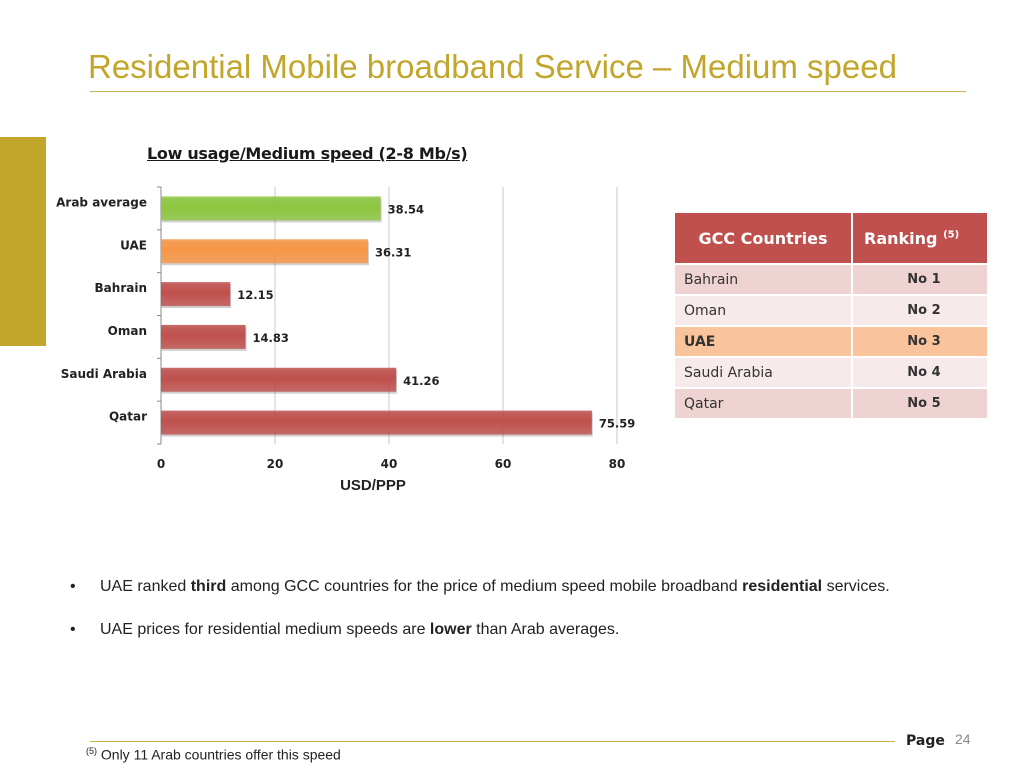 The width and height of the screenshot is (1024, 768). I want to click on x-tick-label: 60, so click(503, 464).